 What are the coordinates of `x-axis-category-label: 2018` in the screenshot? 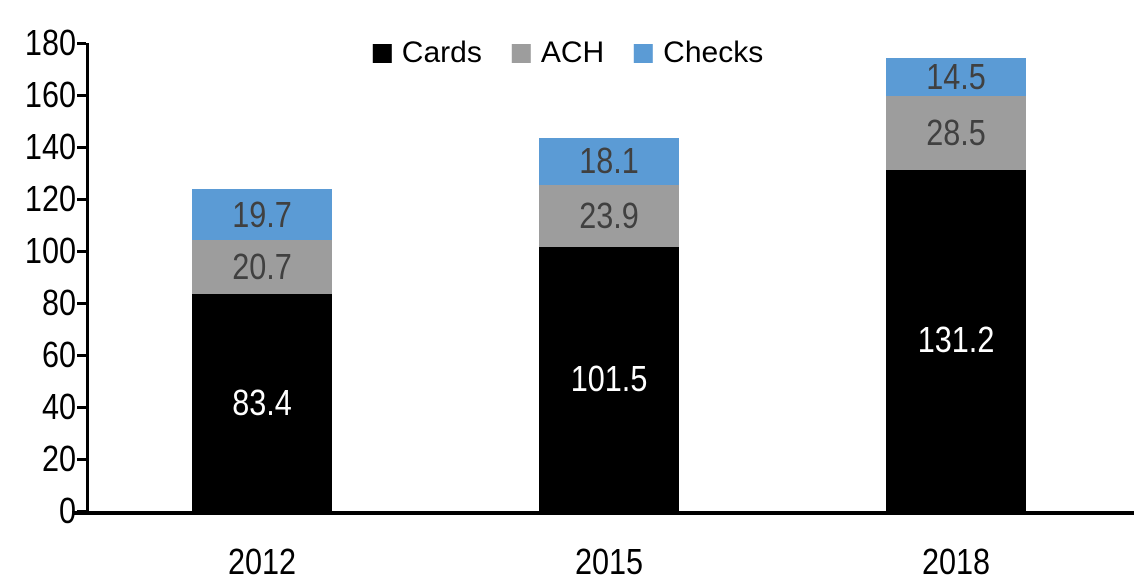 It's located at (956, 561).